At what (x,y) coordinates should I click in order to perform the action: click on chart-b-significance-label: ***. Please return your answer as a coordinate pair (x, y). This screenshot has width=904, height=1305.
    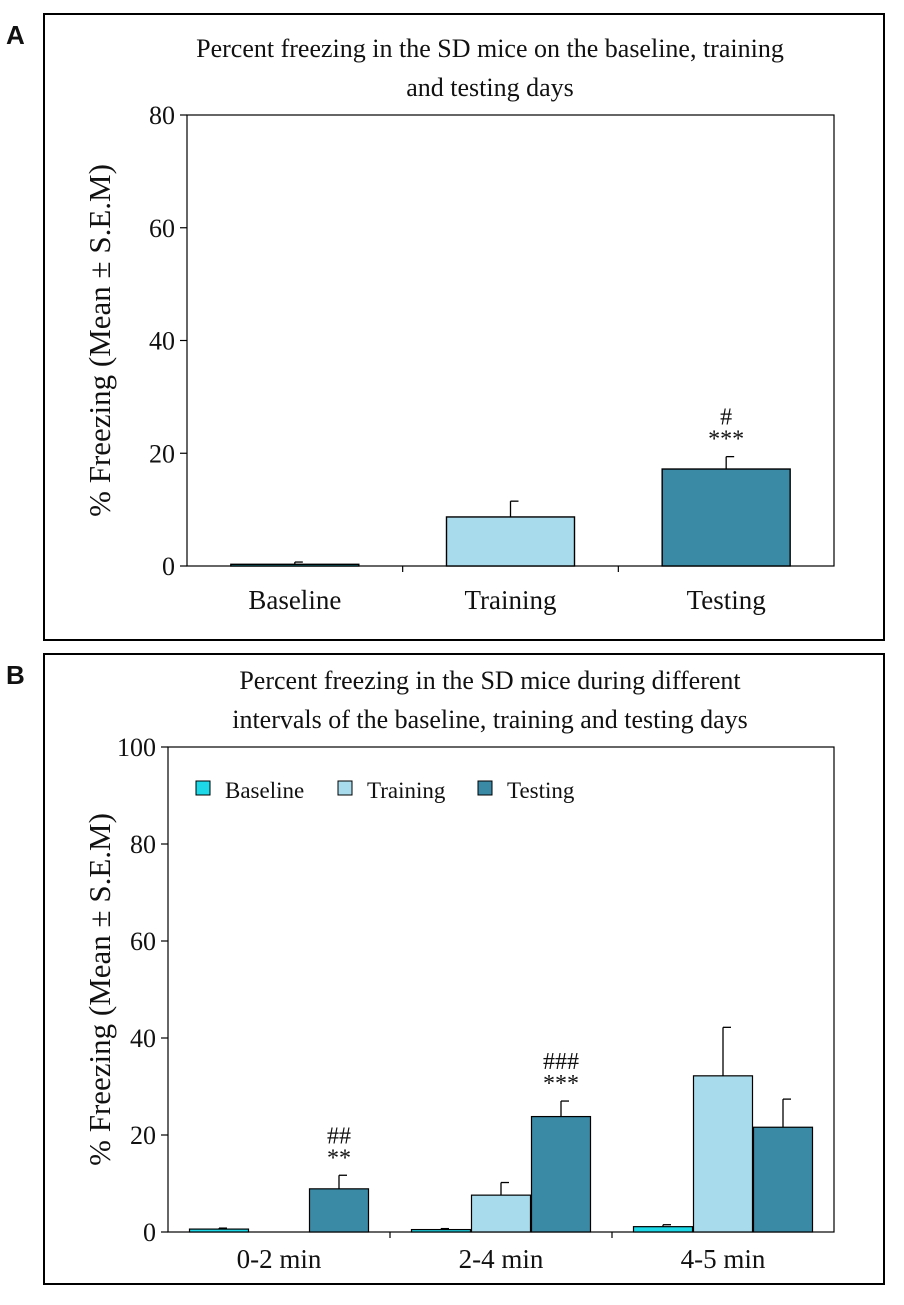
    Looking at the image, I should click on (561, 1084).